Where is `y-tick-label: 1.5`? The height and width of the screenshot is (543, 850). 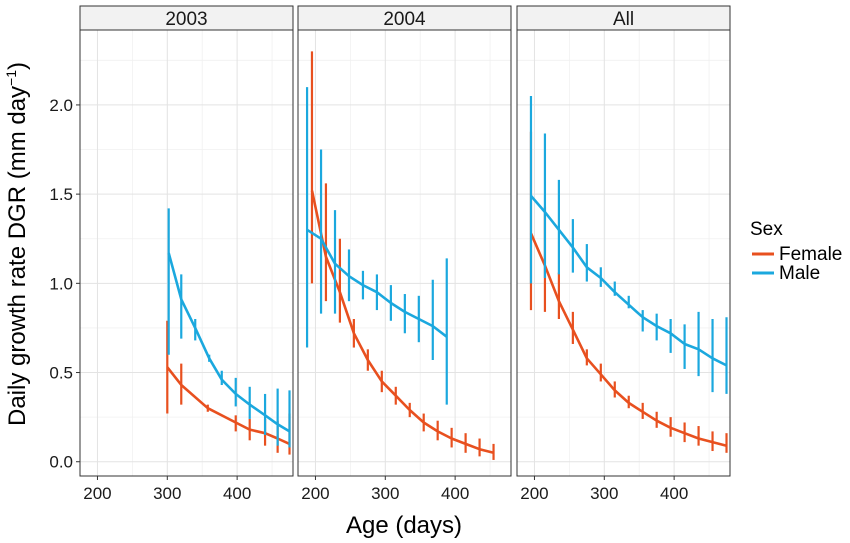 y-tick-label: 1.5 is located at coordinates (61, 194).